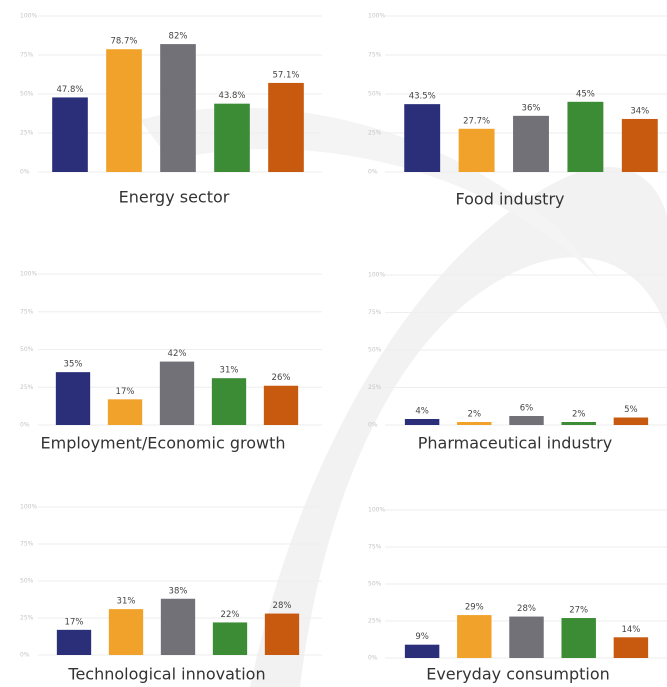 The width and height of the screenshot is (667, 687). What do you see at coordinates (281, 378) in the screenshot?
I see `value-label: 26%` at bounding box center [281, 378].